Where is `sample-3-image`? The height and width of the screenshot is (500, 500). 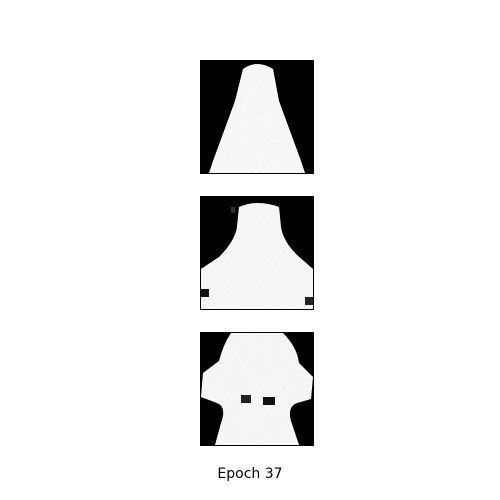 sample-3-image is located at coordinates (257, 389).